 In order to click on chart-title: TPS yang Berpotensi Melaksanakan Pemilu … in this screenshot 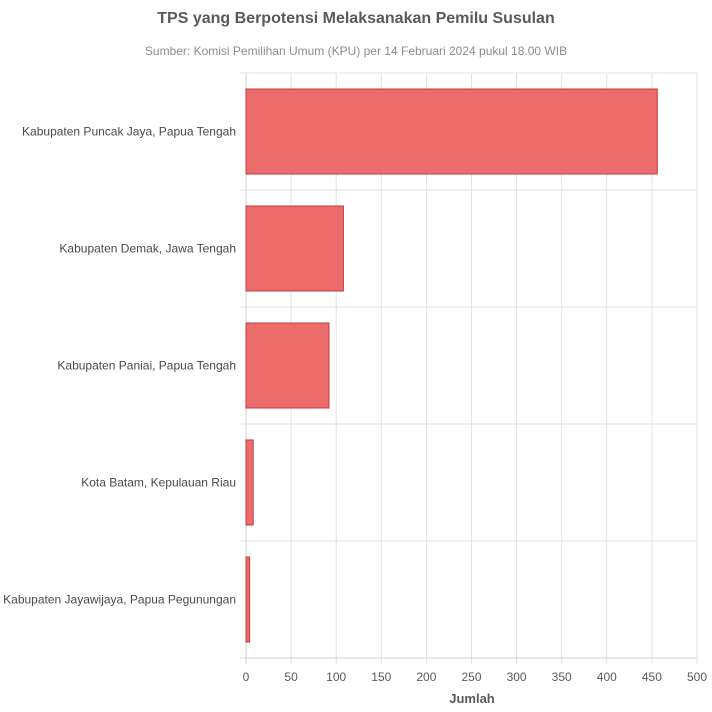, I will do `click(355, 18)`.